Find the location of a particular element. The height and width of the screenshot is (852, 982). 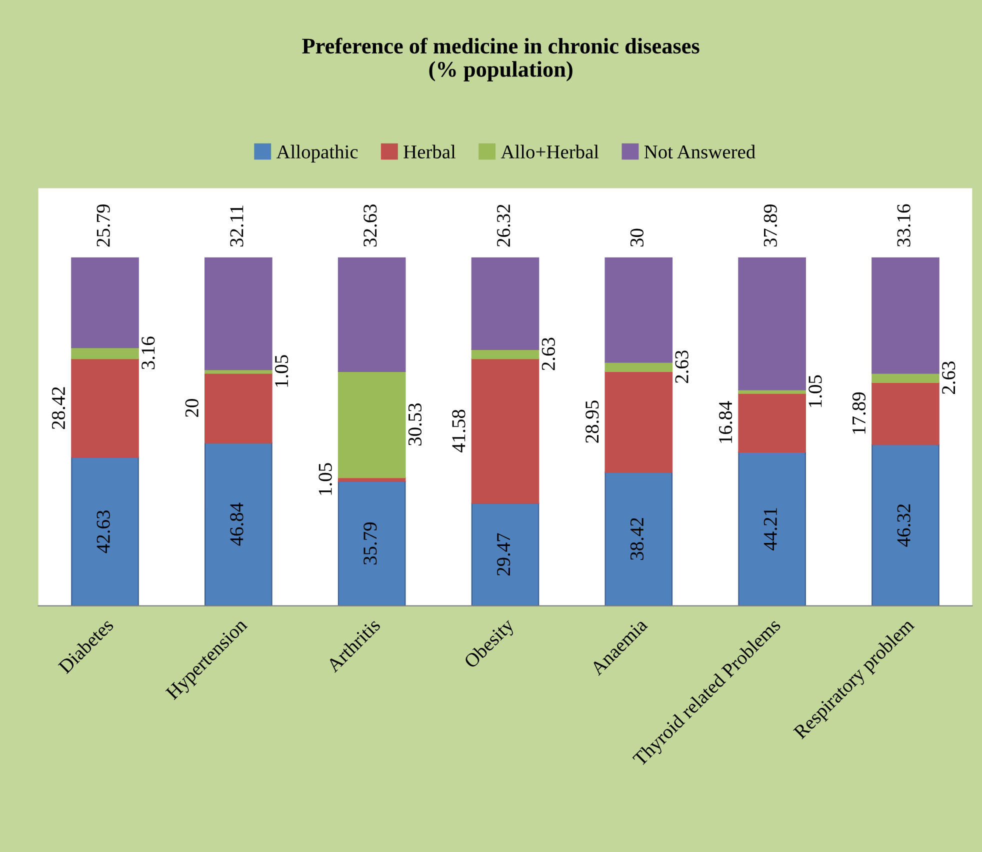

data-label: 44.21 is located at coordinates (771, 529).